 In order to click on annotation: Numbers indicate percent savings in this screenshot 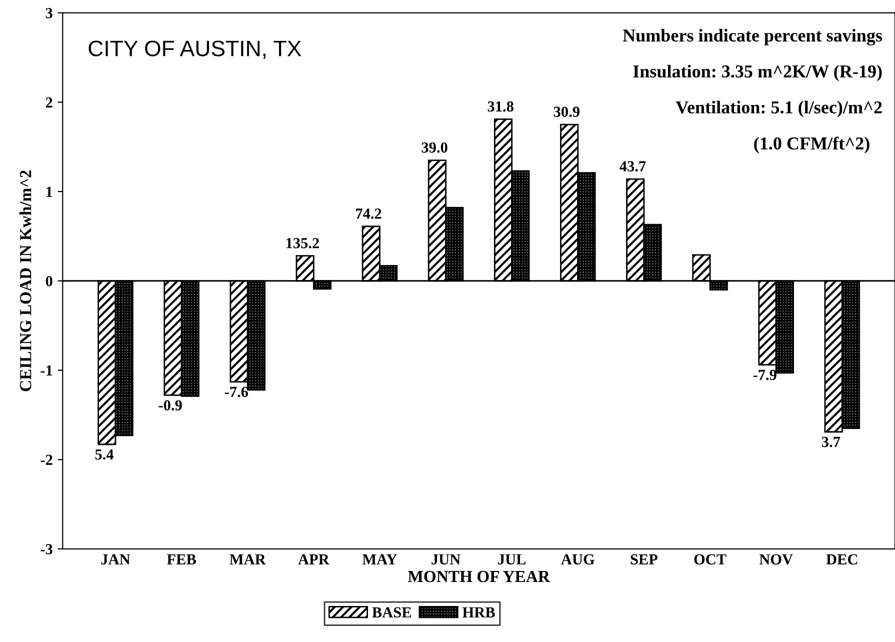, I will do `click(752, 37)`.